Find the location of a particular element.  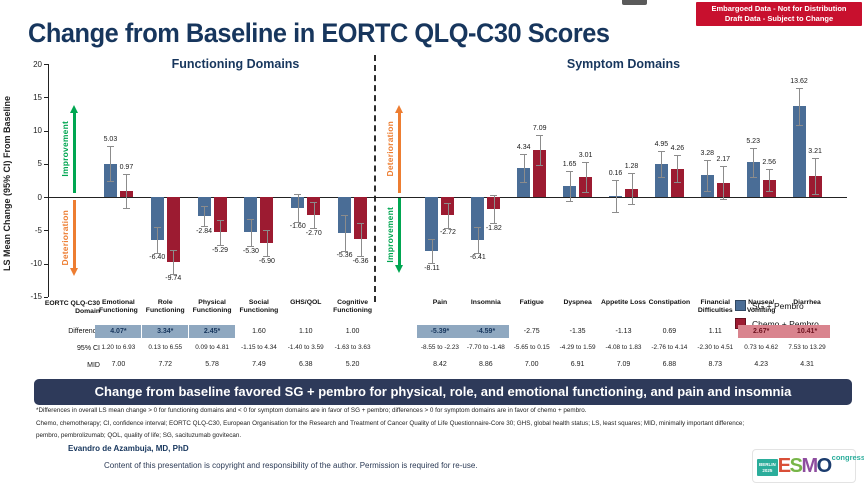

functioning-deterioration-annotation: Deterioration is located at coordinates (69, 238).